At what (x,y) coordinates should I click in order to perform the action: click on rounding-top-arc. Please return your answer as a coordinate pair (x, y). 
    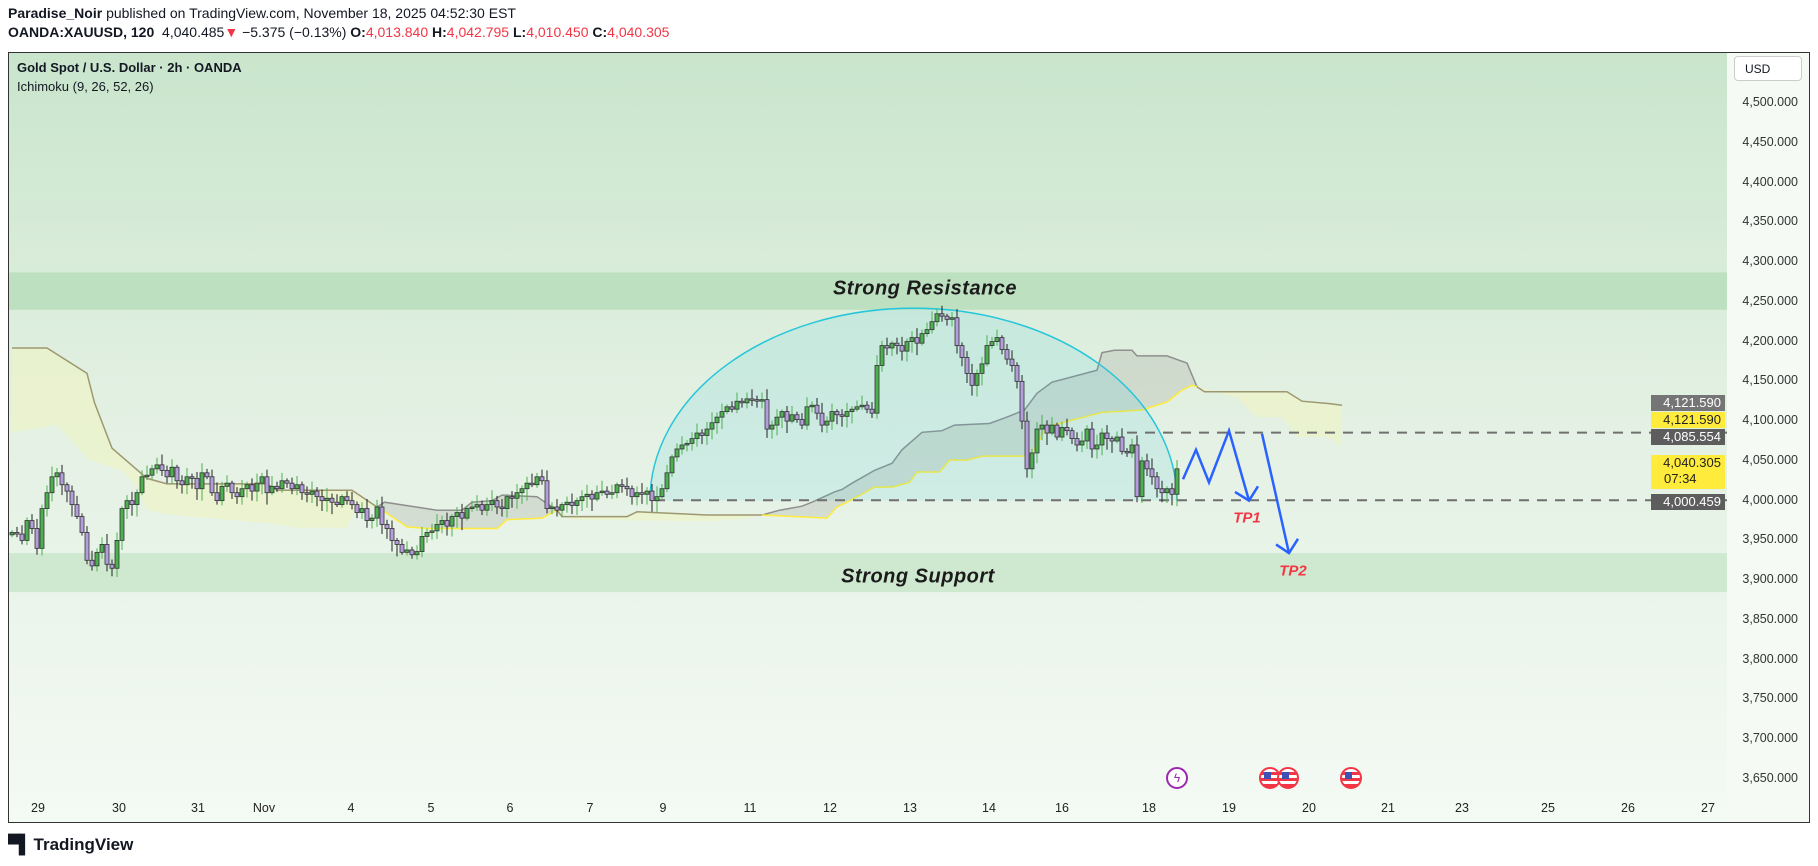
    Looking at the image, I should click on (913, 404).